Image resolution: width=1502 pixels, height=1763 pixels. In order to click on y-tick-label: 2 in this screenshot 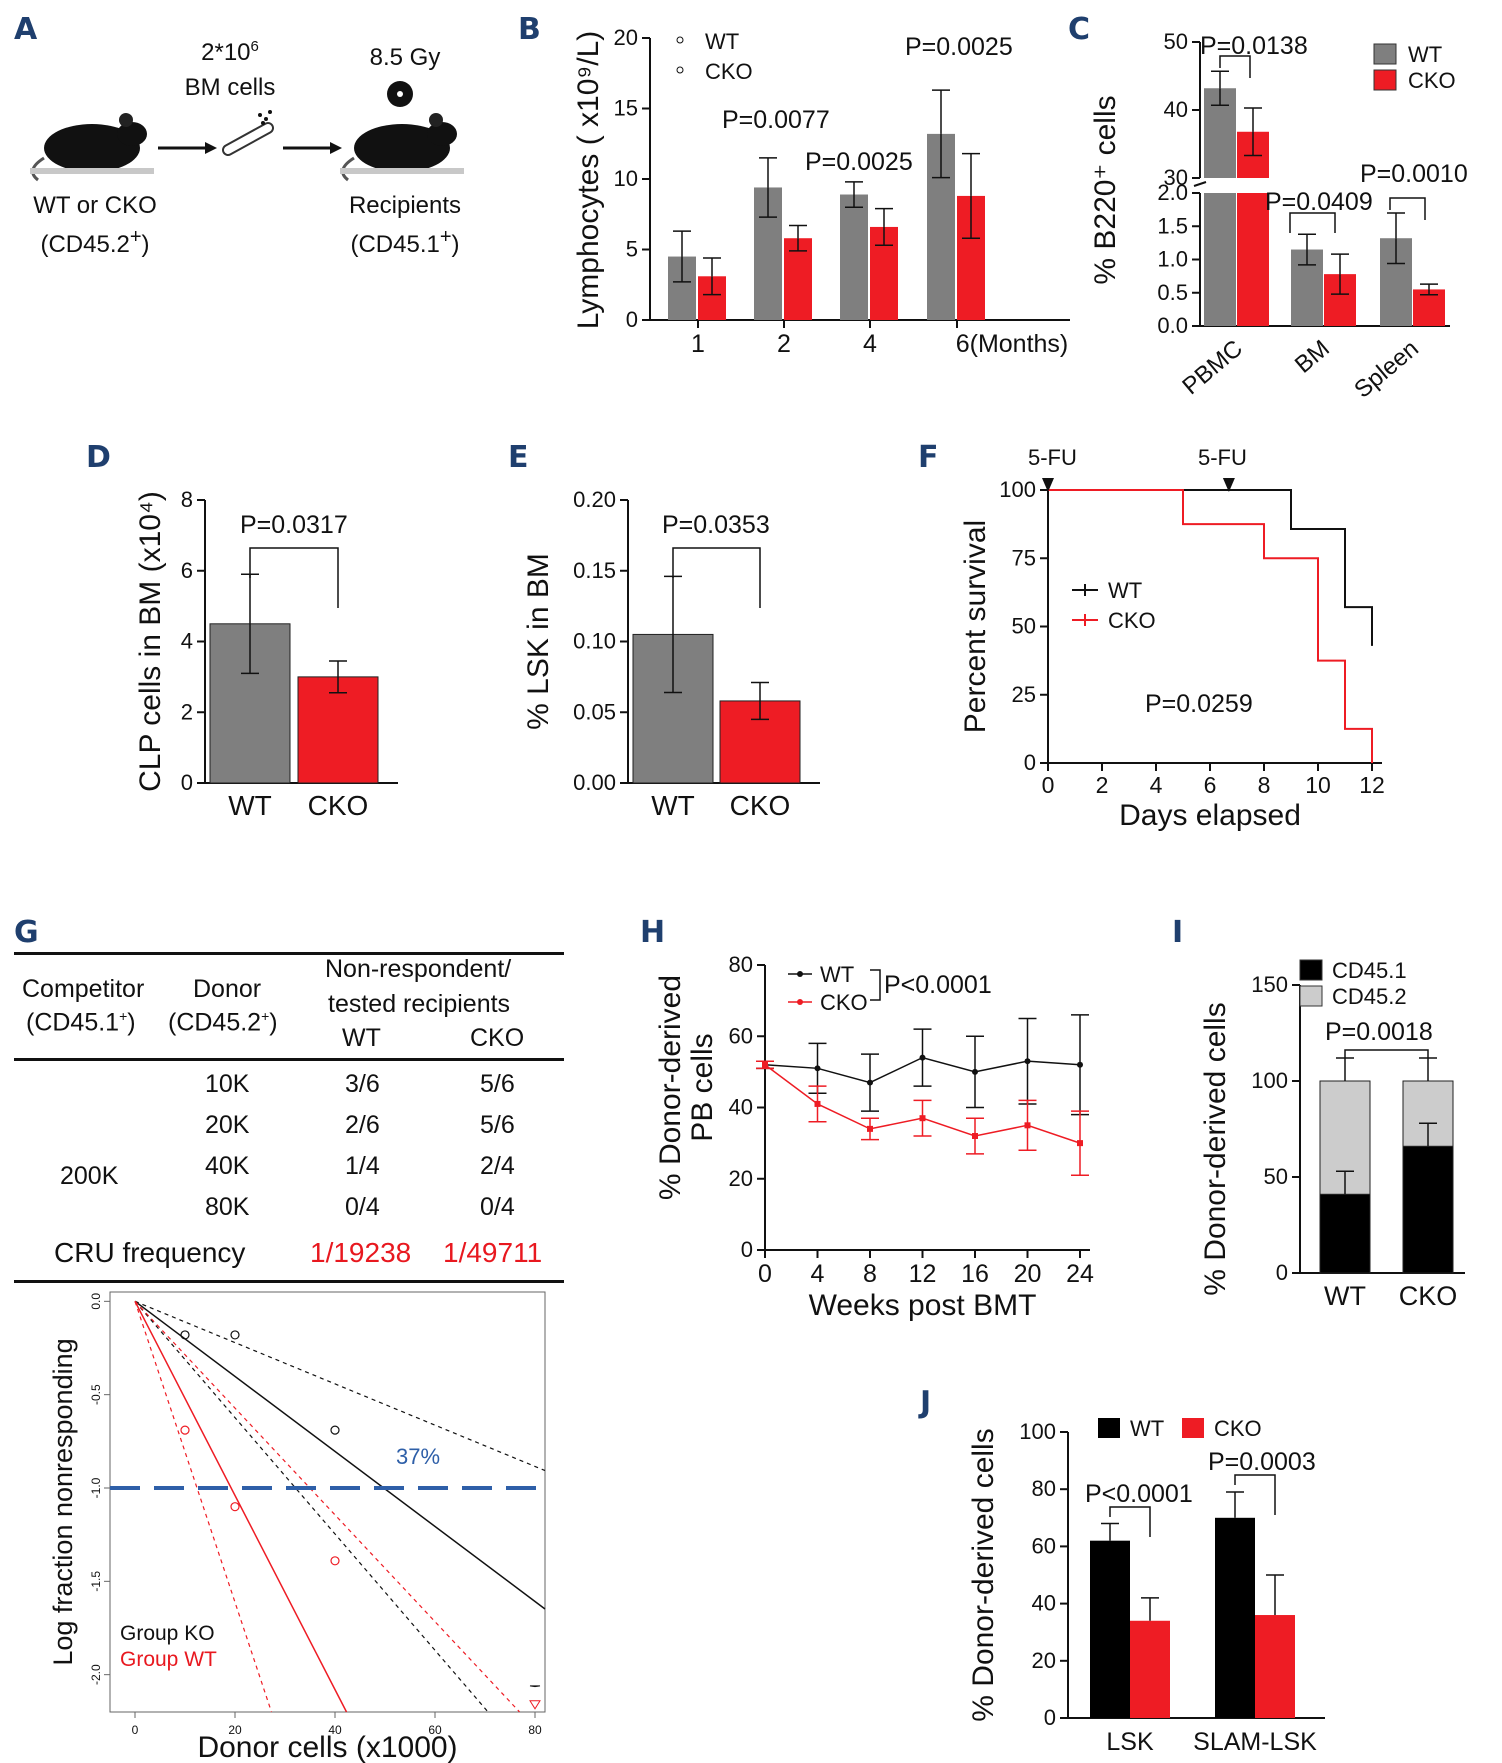, I will do `click(187, 711)`.